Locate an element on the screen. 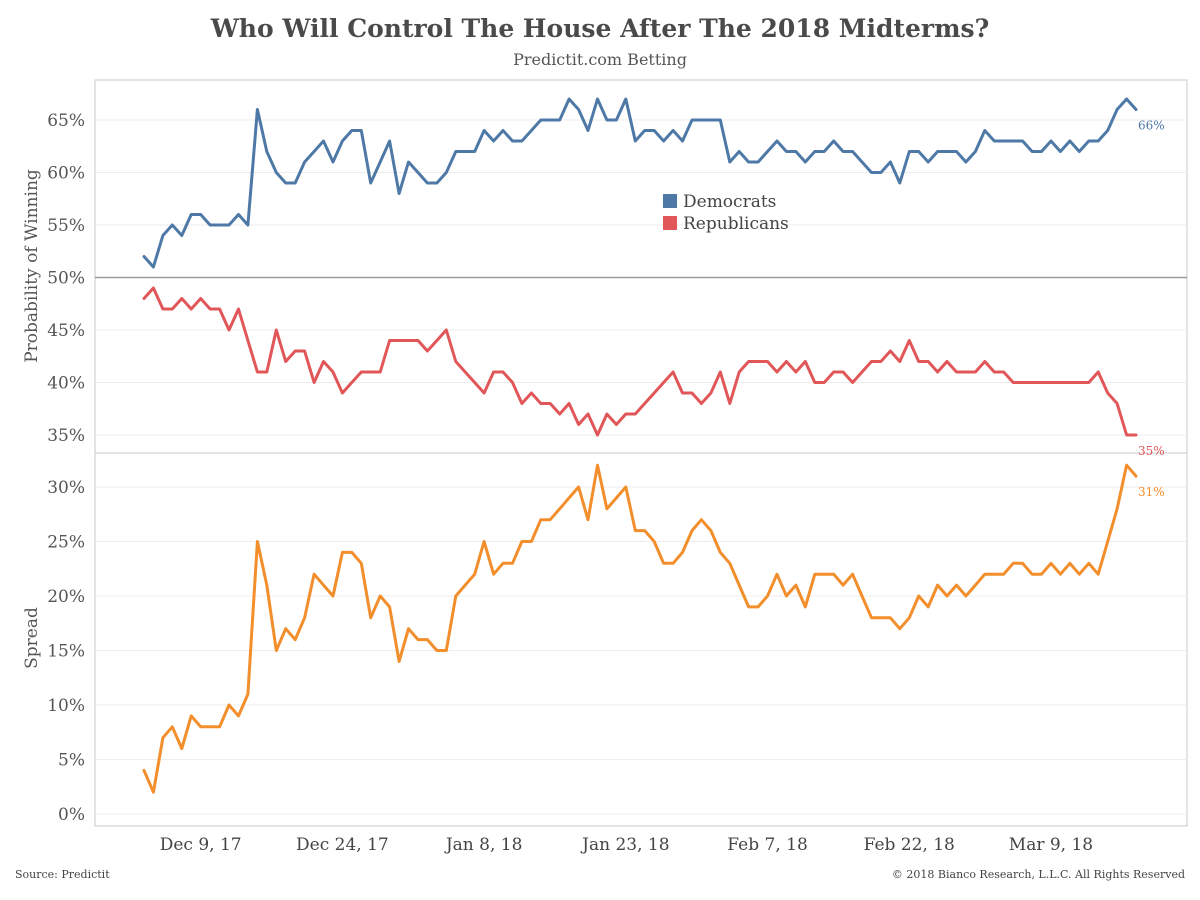 This screenshot has height=900, width=1200. x-tick-label: Feb 22, 18 is located at coordinates (909, 845).